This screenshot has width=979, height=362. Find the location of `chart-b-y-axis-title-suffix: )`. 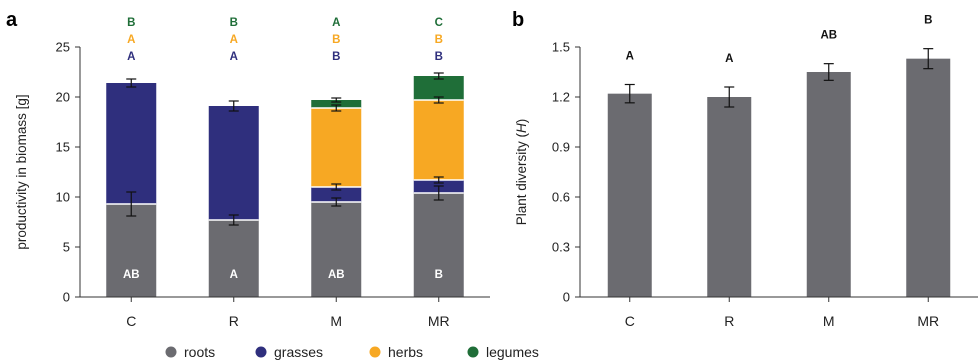

chart-b-y-axis-title-suffix: ) is located at coordinates (521, 121).